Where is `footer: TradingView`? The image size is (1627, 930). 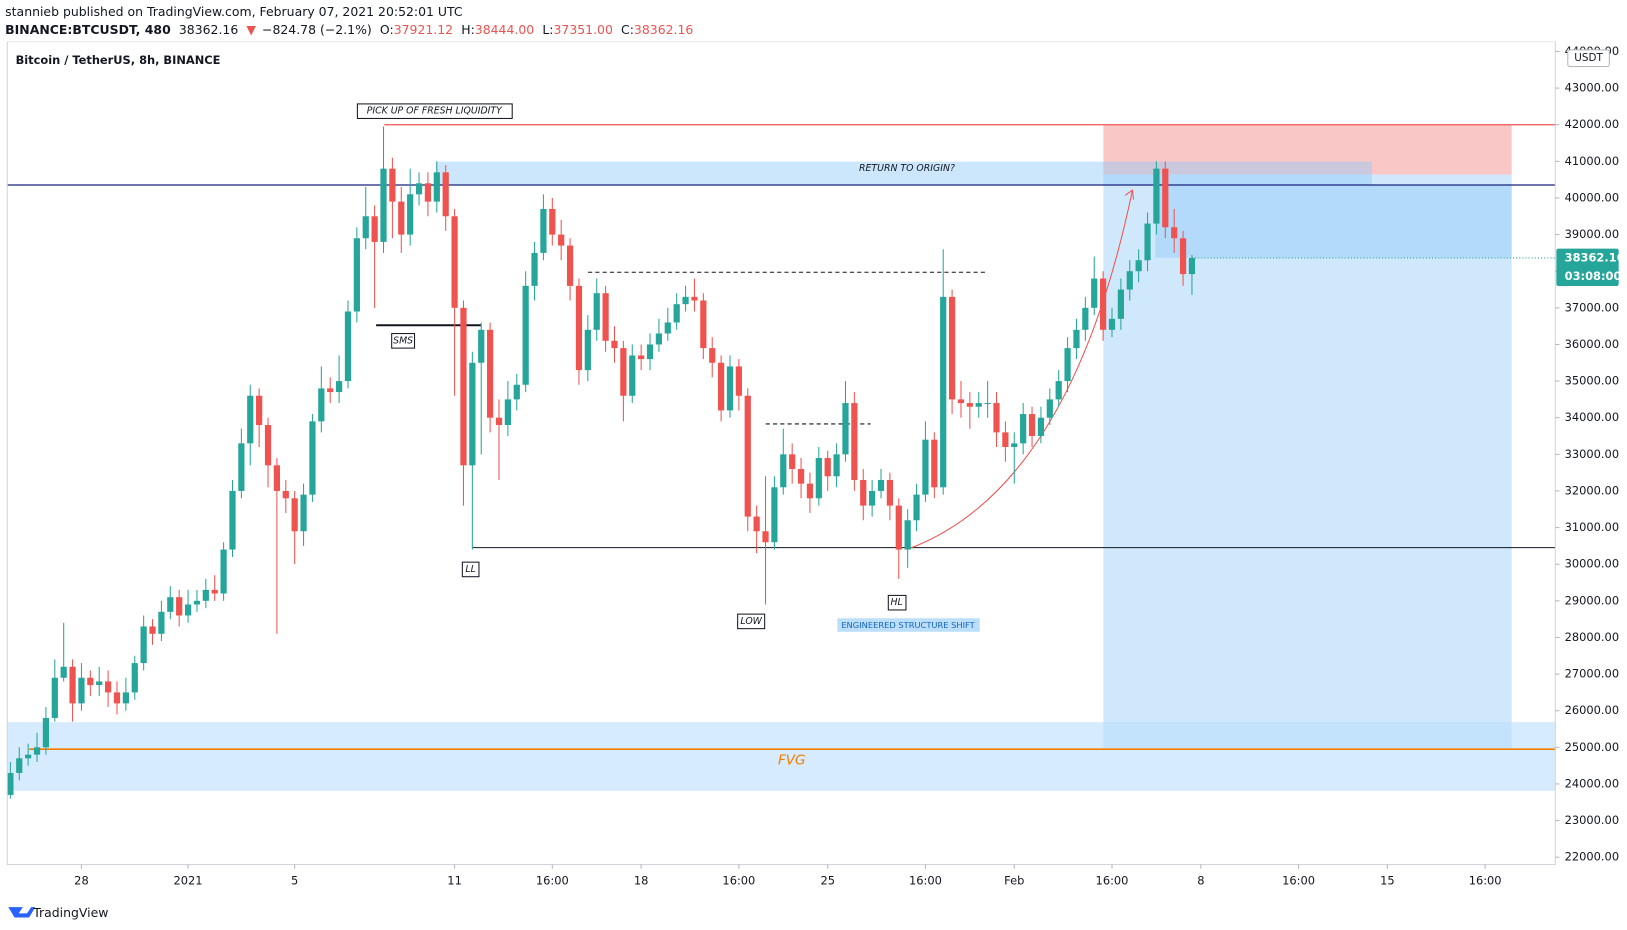
footer: TradingView is located at coordinates (70, 912).